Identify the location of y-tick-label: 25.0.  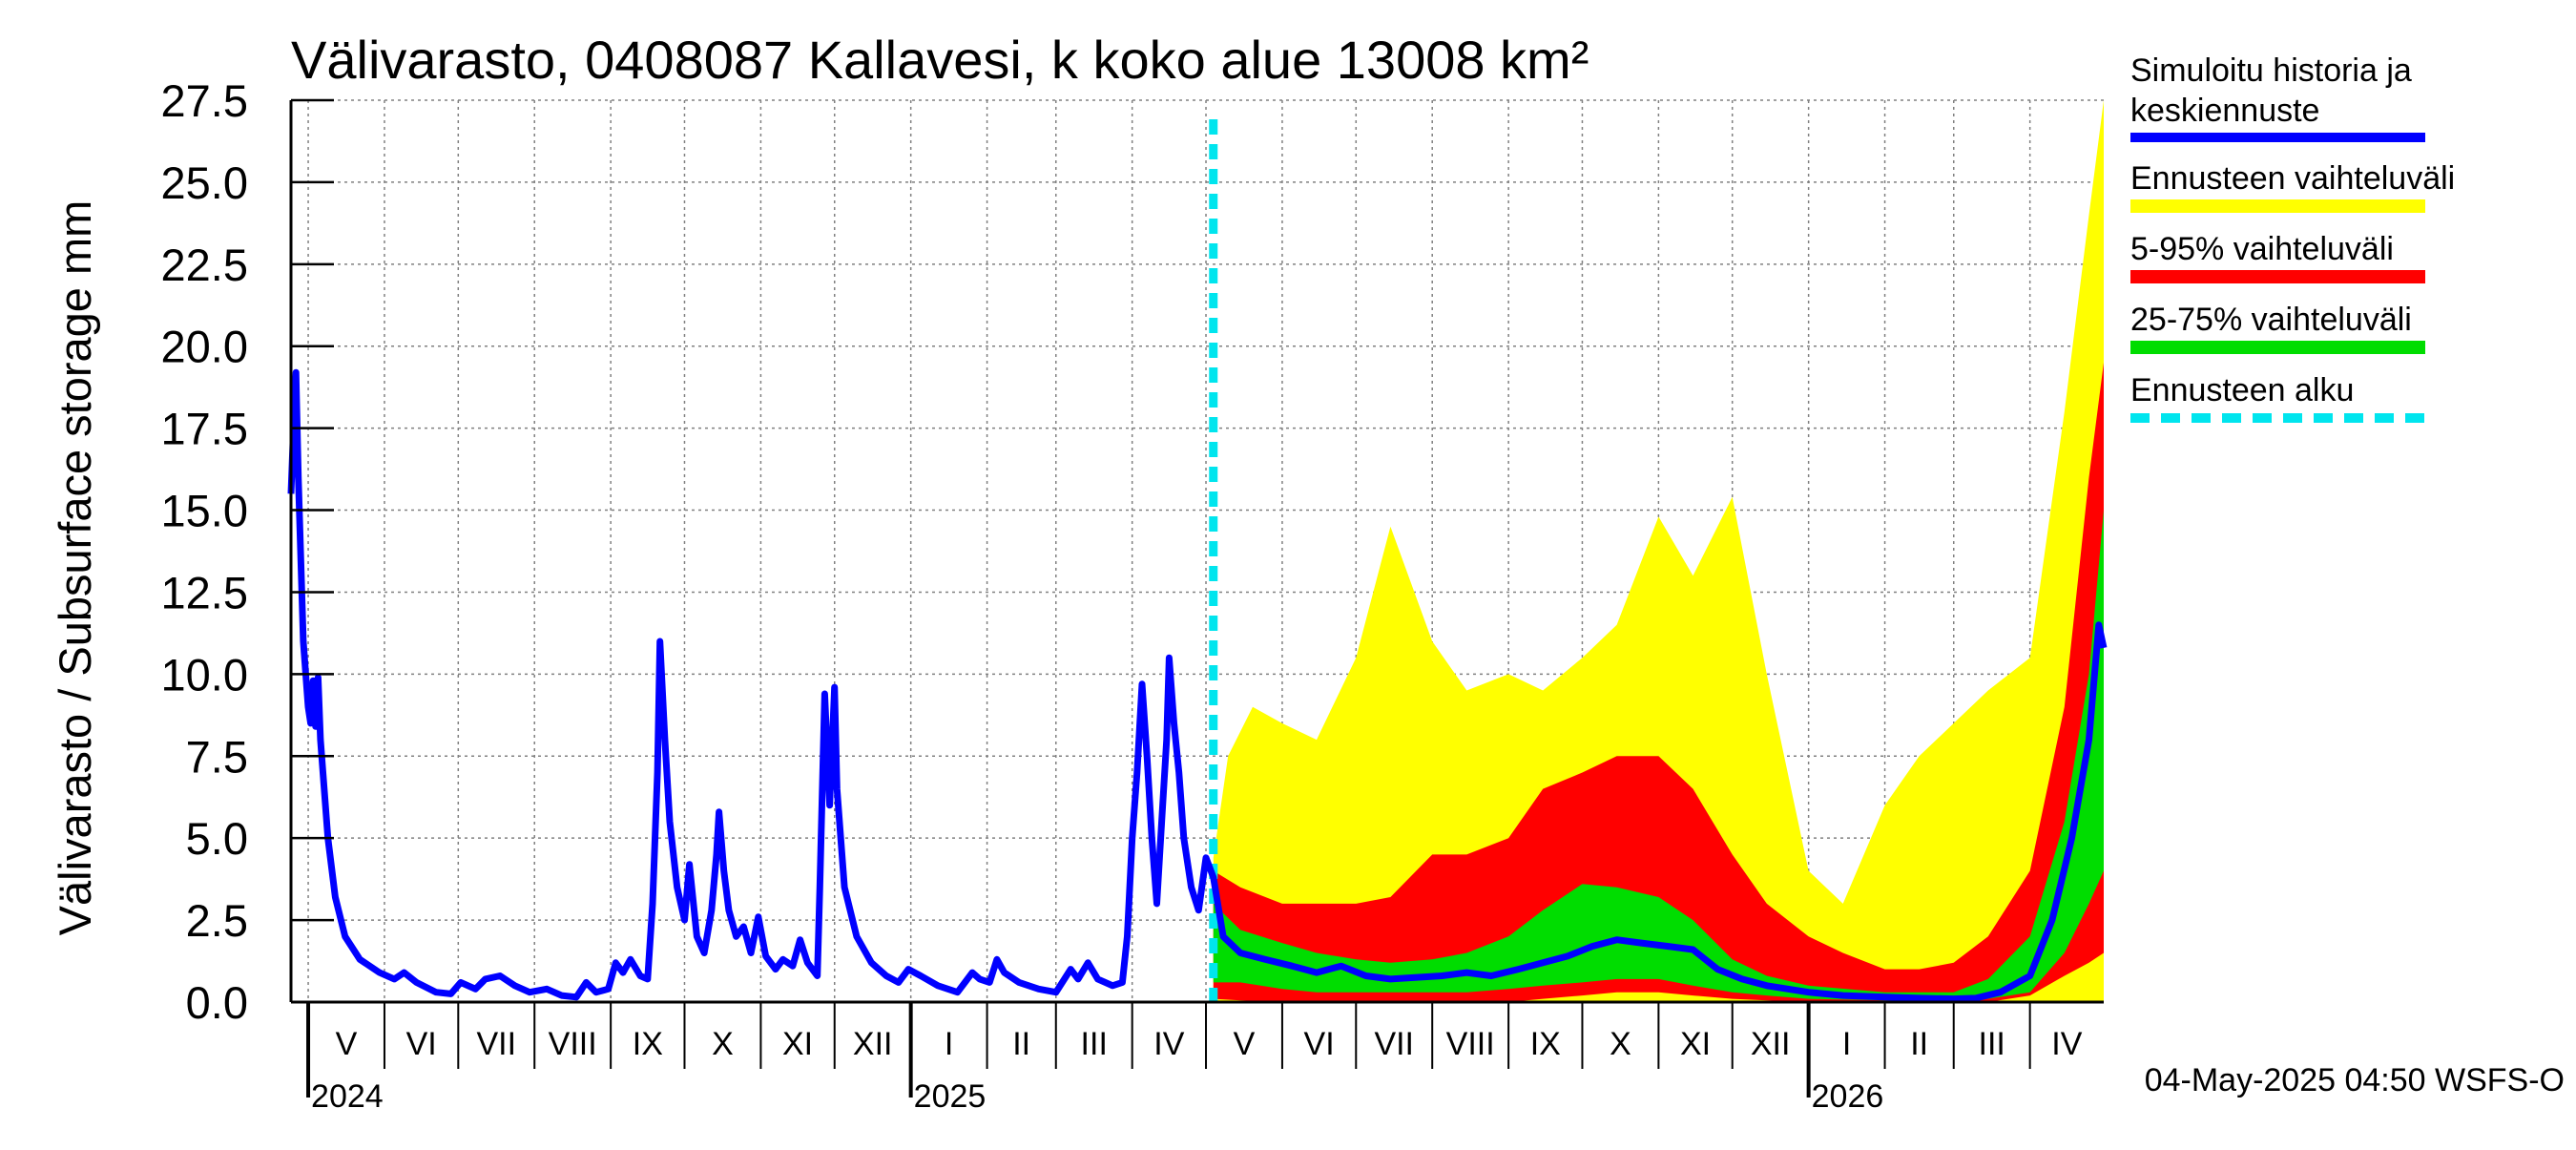
(204, 182).